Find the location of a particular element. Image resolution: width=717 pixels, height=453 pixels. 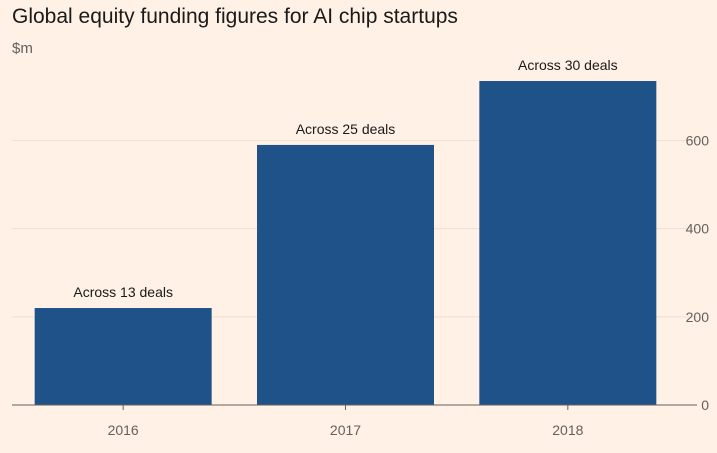

y-tick-label: 600 is located at coordinates (698, 141).